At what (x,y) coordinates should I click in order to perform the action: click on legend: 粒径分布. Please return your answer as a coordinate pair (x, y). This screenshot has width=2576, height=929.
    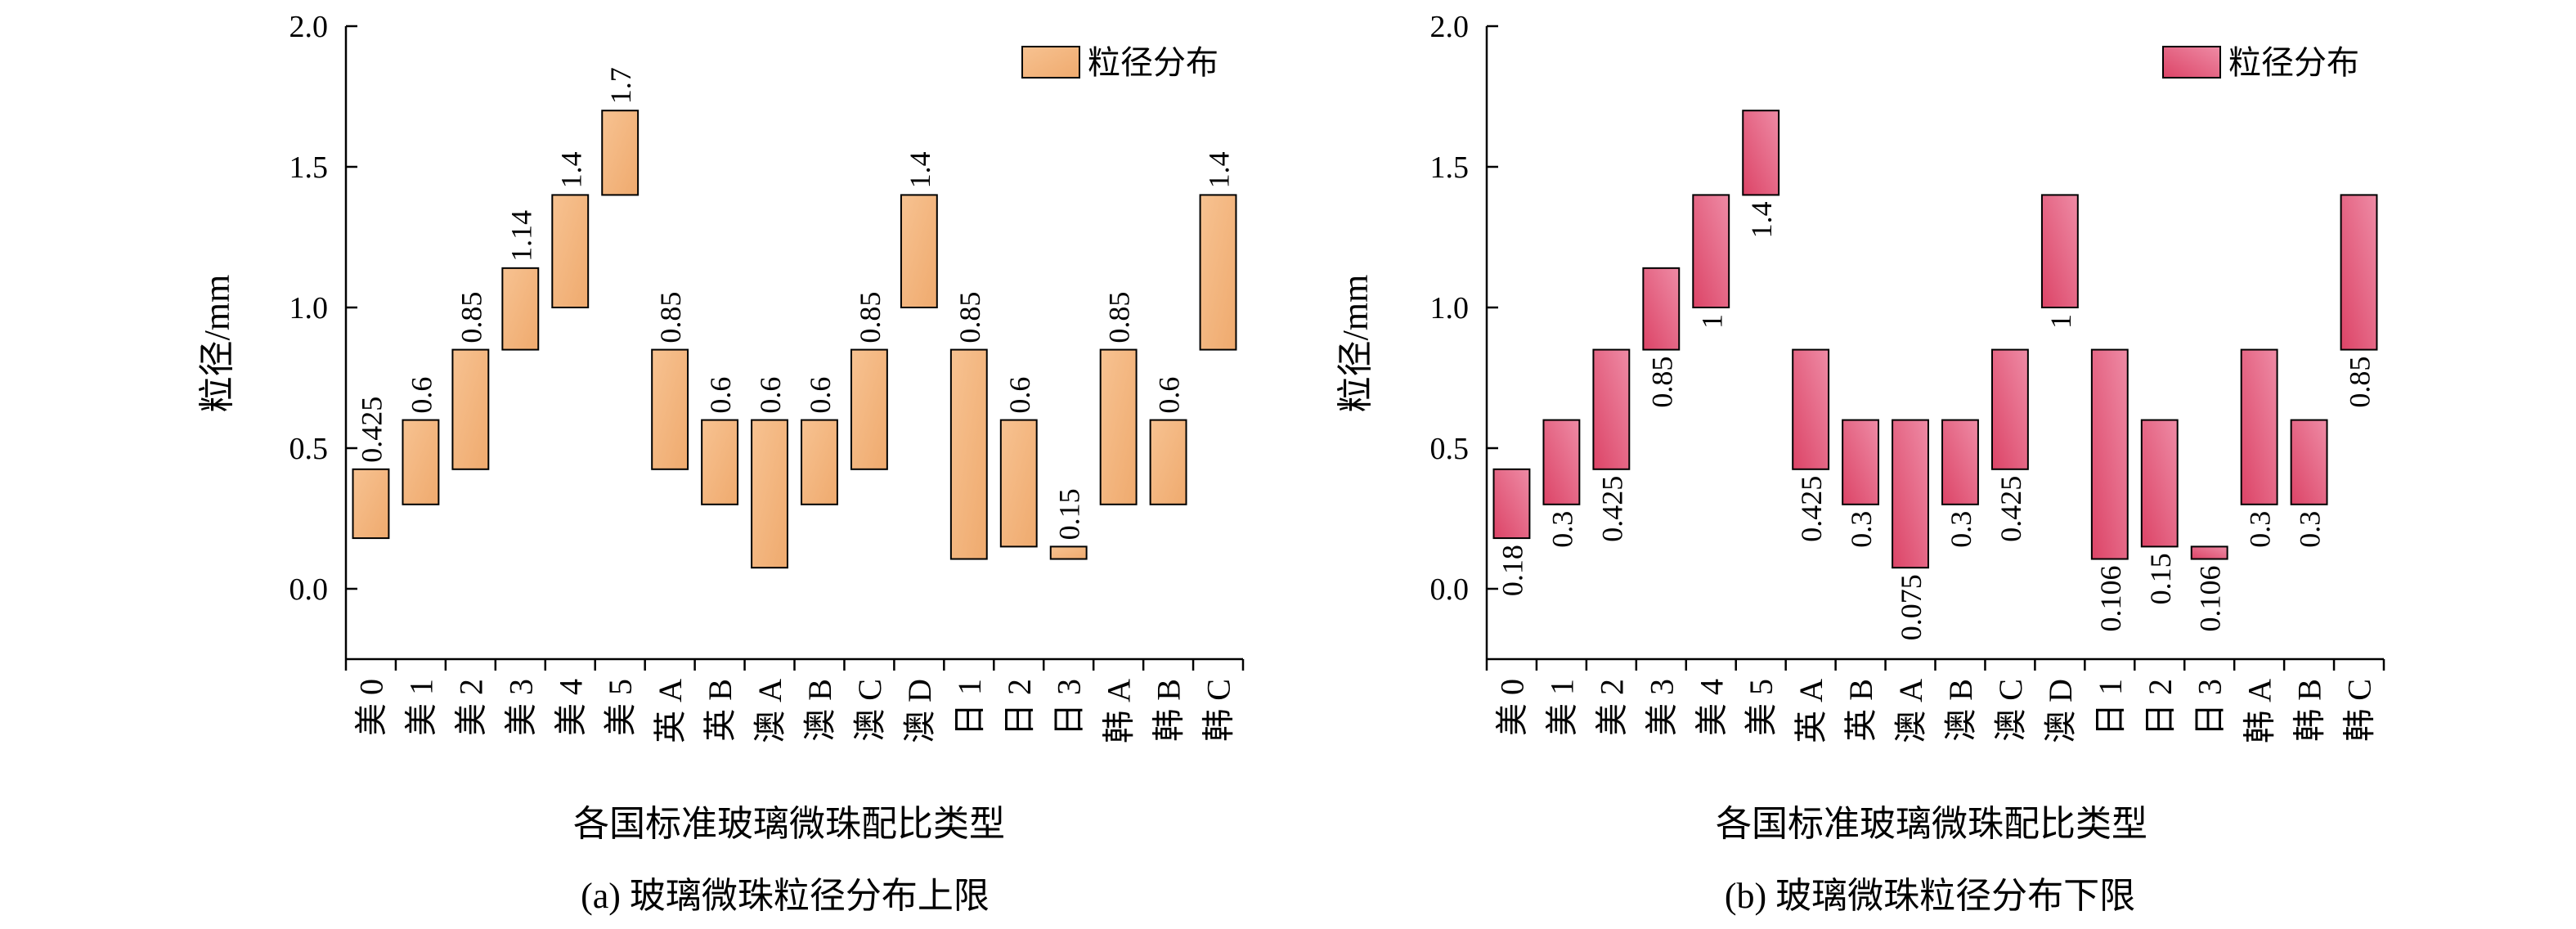
    Looking at the image, I should click on (1119, 62).